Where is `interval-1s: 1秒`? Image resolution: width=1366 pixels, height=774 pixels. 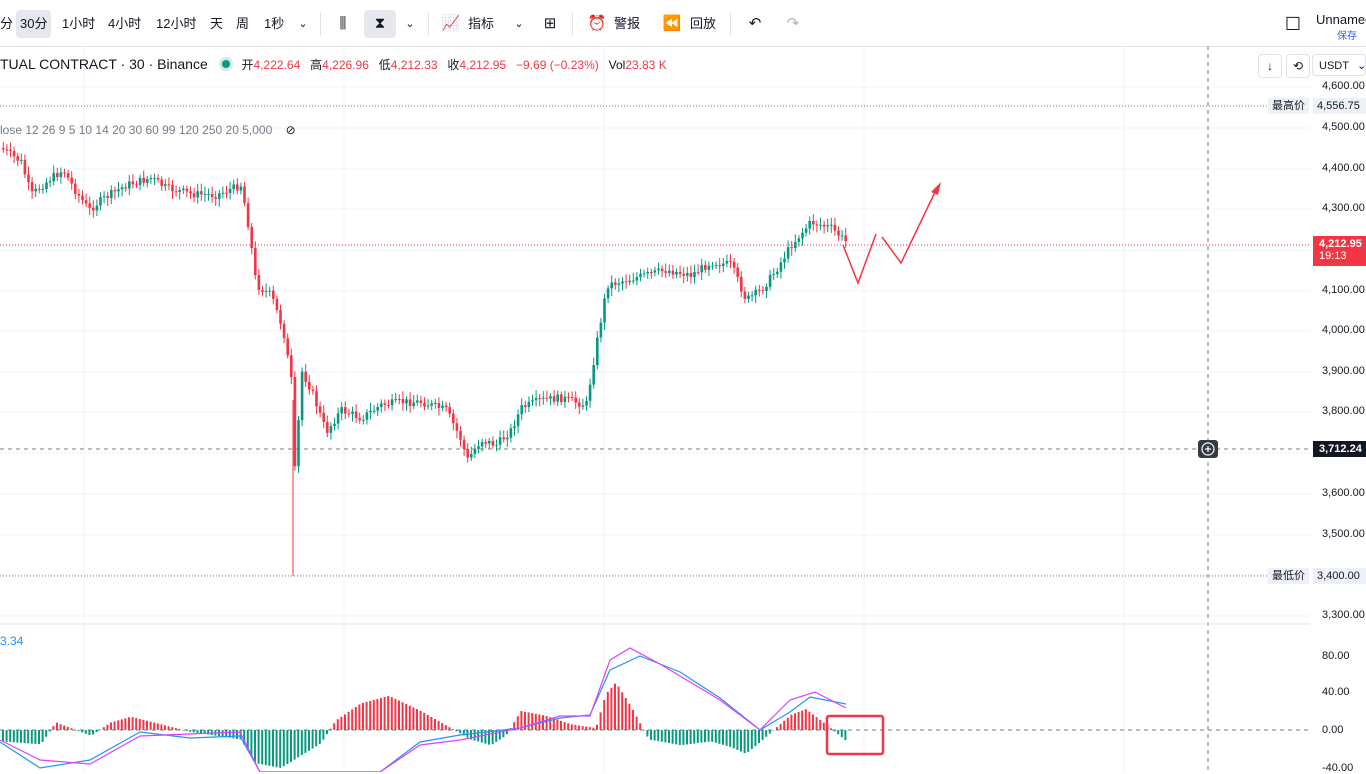
interval-1s: 1秒 is located at coordinates (274, 23).